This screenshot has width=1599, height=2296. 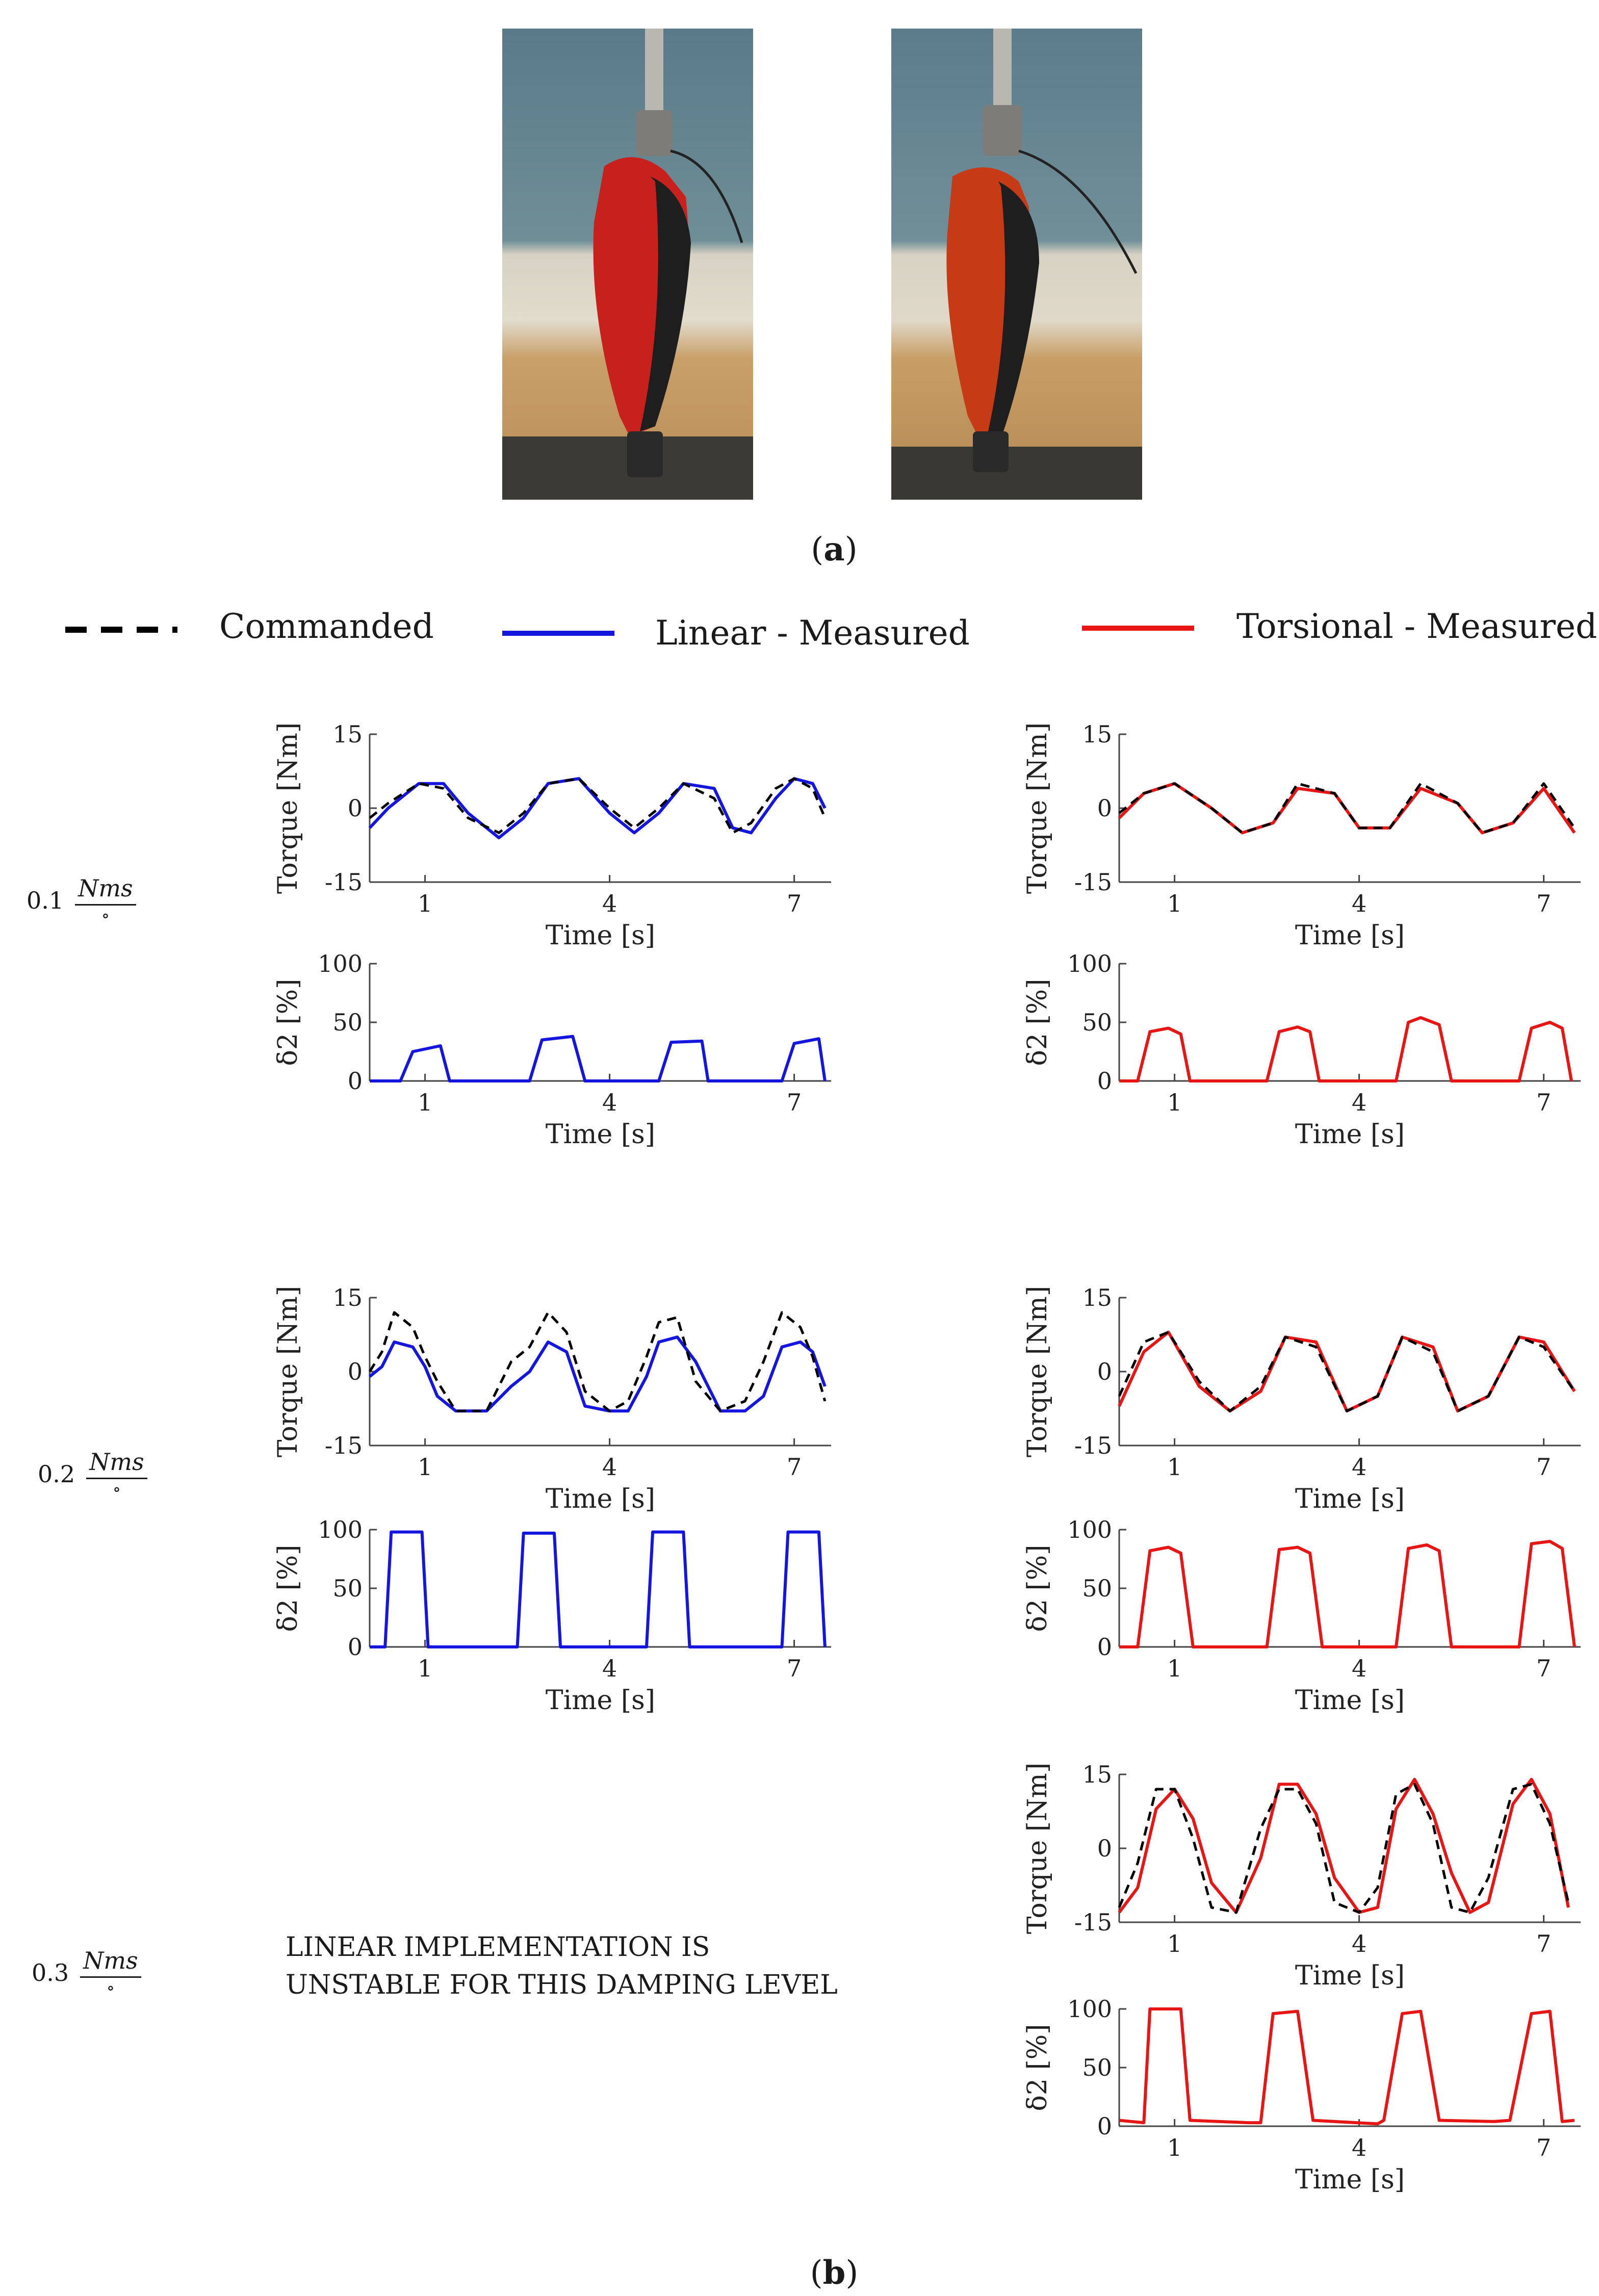 I want to click on chart-linear-torque-01: 15 0 -15 1 4 7 Time [s] Torque [Nm], so click(x=552, y=834).